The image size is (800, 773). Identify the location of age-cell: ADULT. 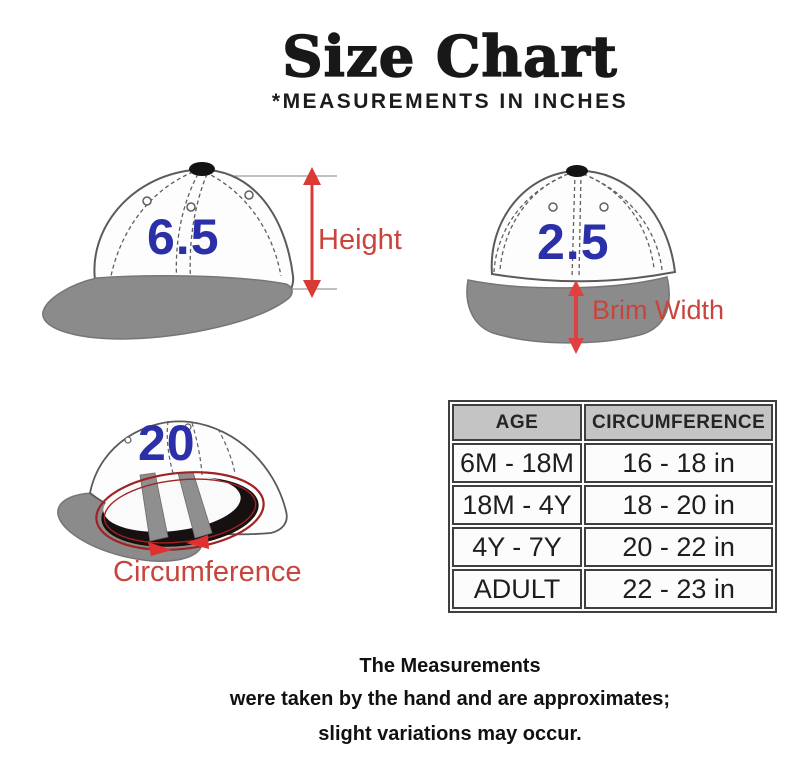
(517, 589).